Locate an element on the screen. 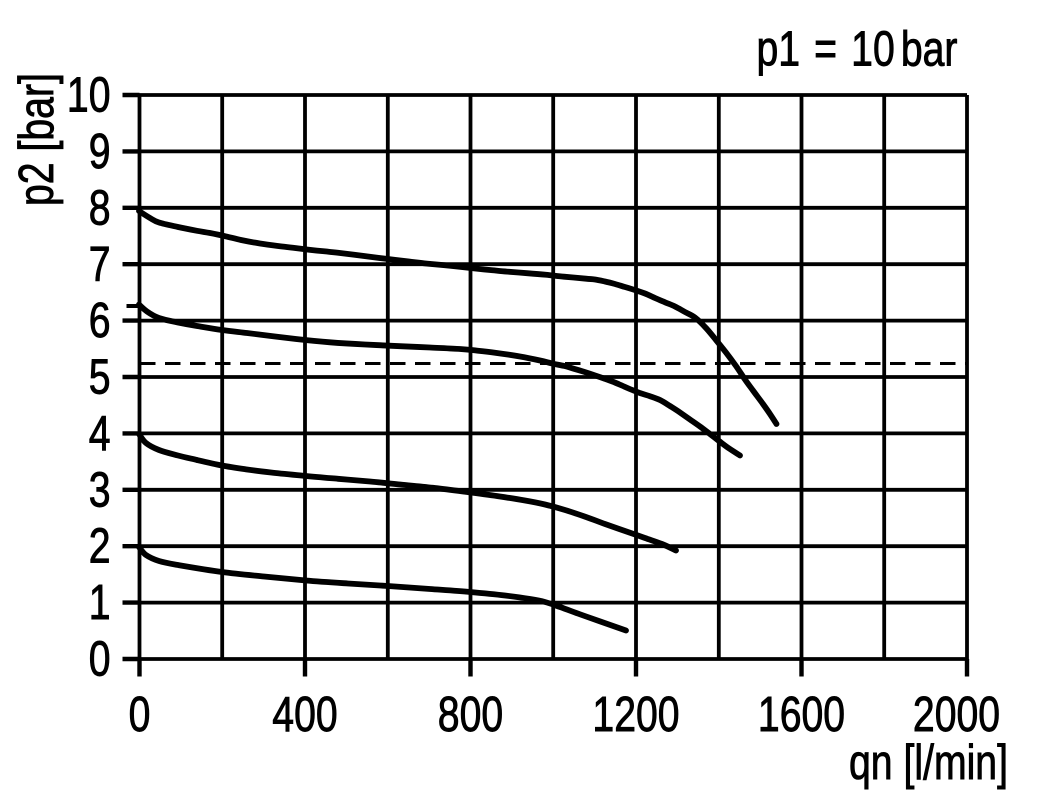 The width and height of the screenshot is (1051, 803). svg-text: p1 = 10 bar is located at coordinates (857, 49).